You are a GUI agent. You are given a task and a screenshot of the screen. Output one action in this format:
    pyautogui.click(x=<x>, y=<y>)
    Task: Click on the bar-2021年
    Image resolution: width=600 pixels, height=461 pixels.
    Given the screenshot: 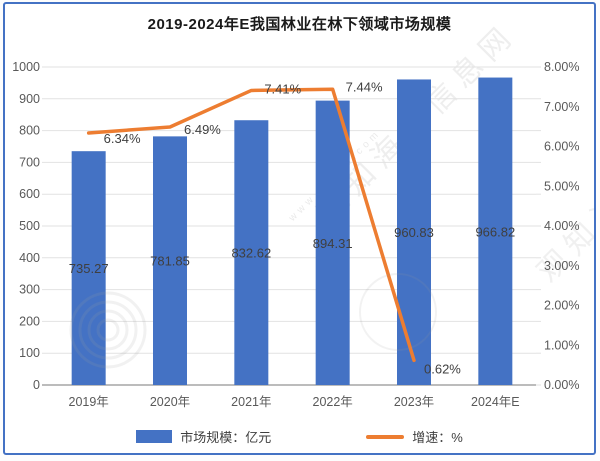 What is the action you would take?
    pyautogui.click(x=251, y=252)
    